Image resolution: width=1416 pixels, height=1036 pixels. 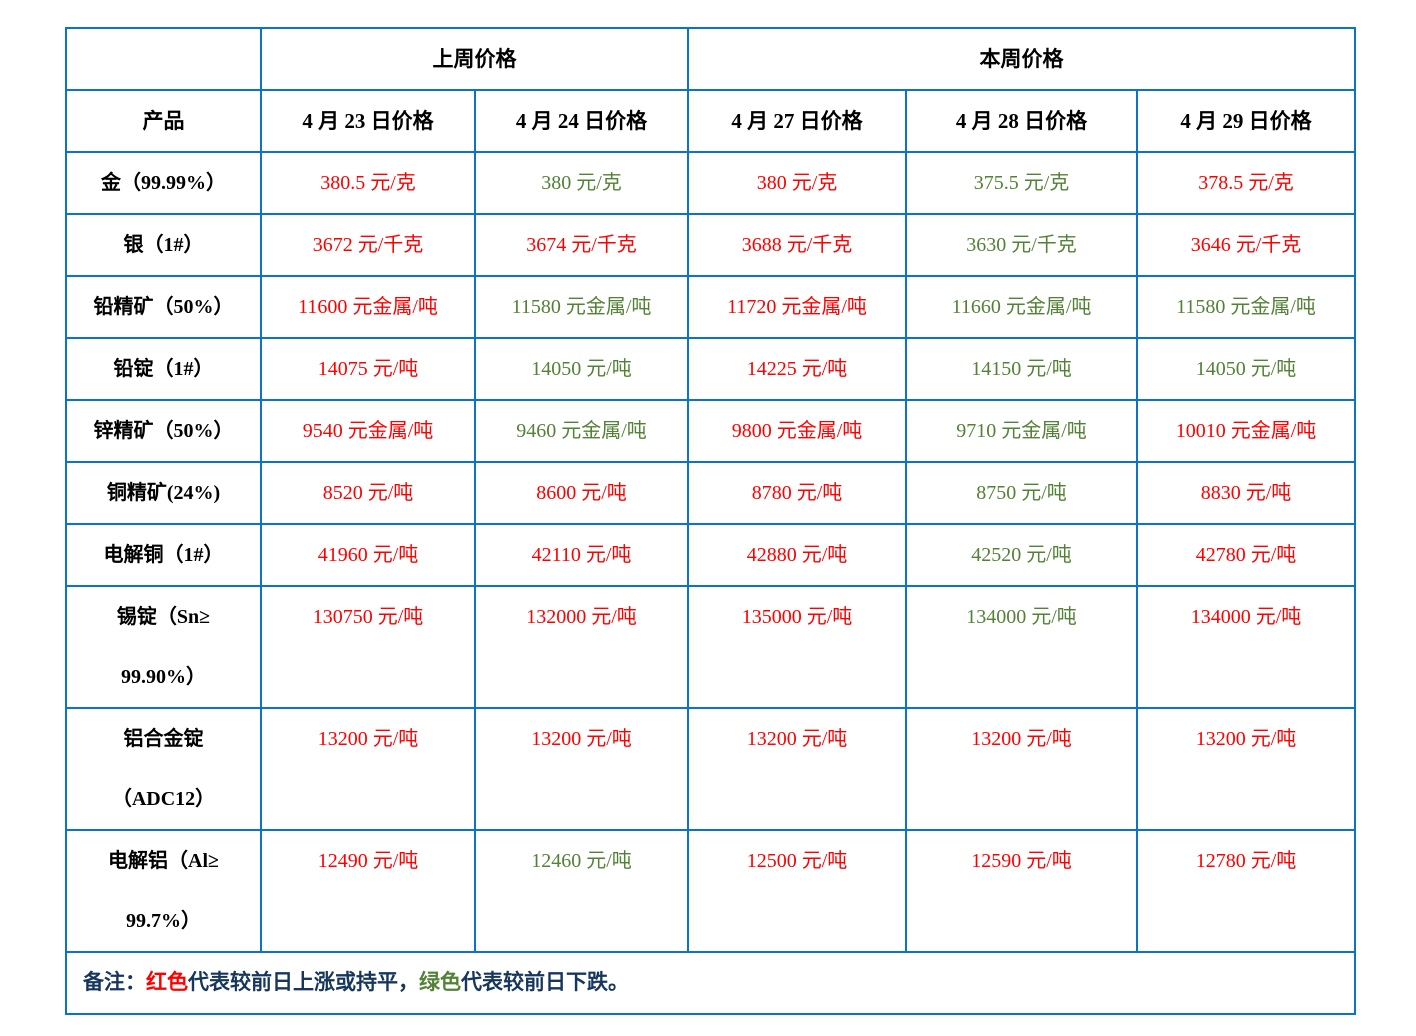 I want to click on price-cell: 135000 元/吨, so click(x=797, y=647).